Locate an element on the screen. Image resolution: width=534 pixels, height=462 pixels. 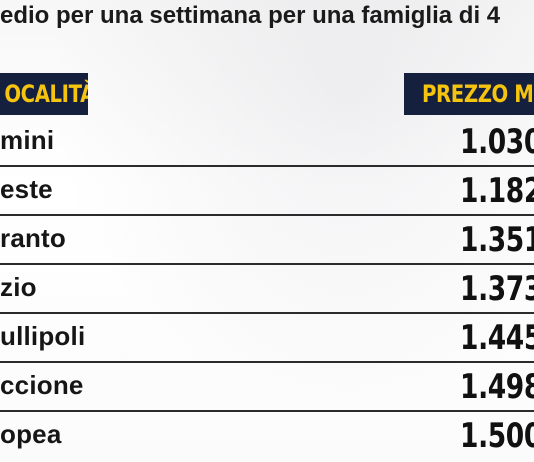
table-row: ccione 1.498 is located at coordinates (267, 387).